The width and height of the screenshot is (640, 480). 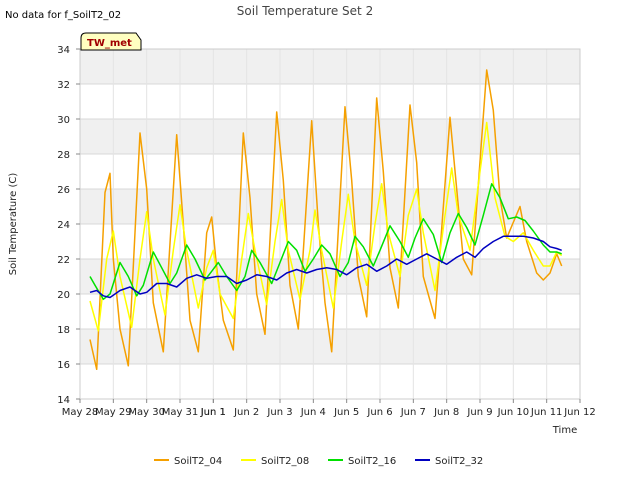 I want to click on x-axis-title: Time, so click(x=564, y=430).